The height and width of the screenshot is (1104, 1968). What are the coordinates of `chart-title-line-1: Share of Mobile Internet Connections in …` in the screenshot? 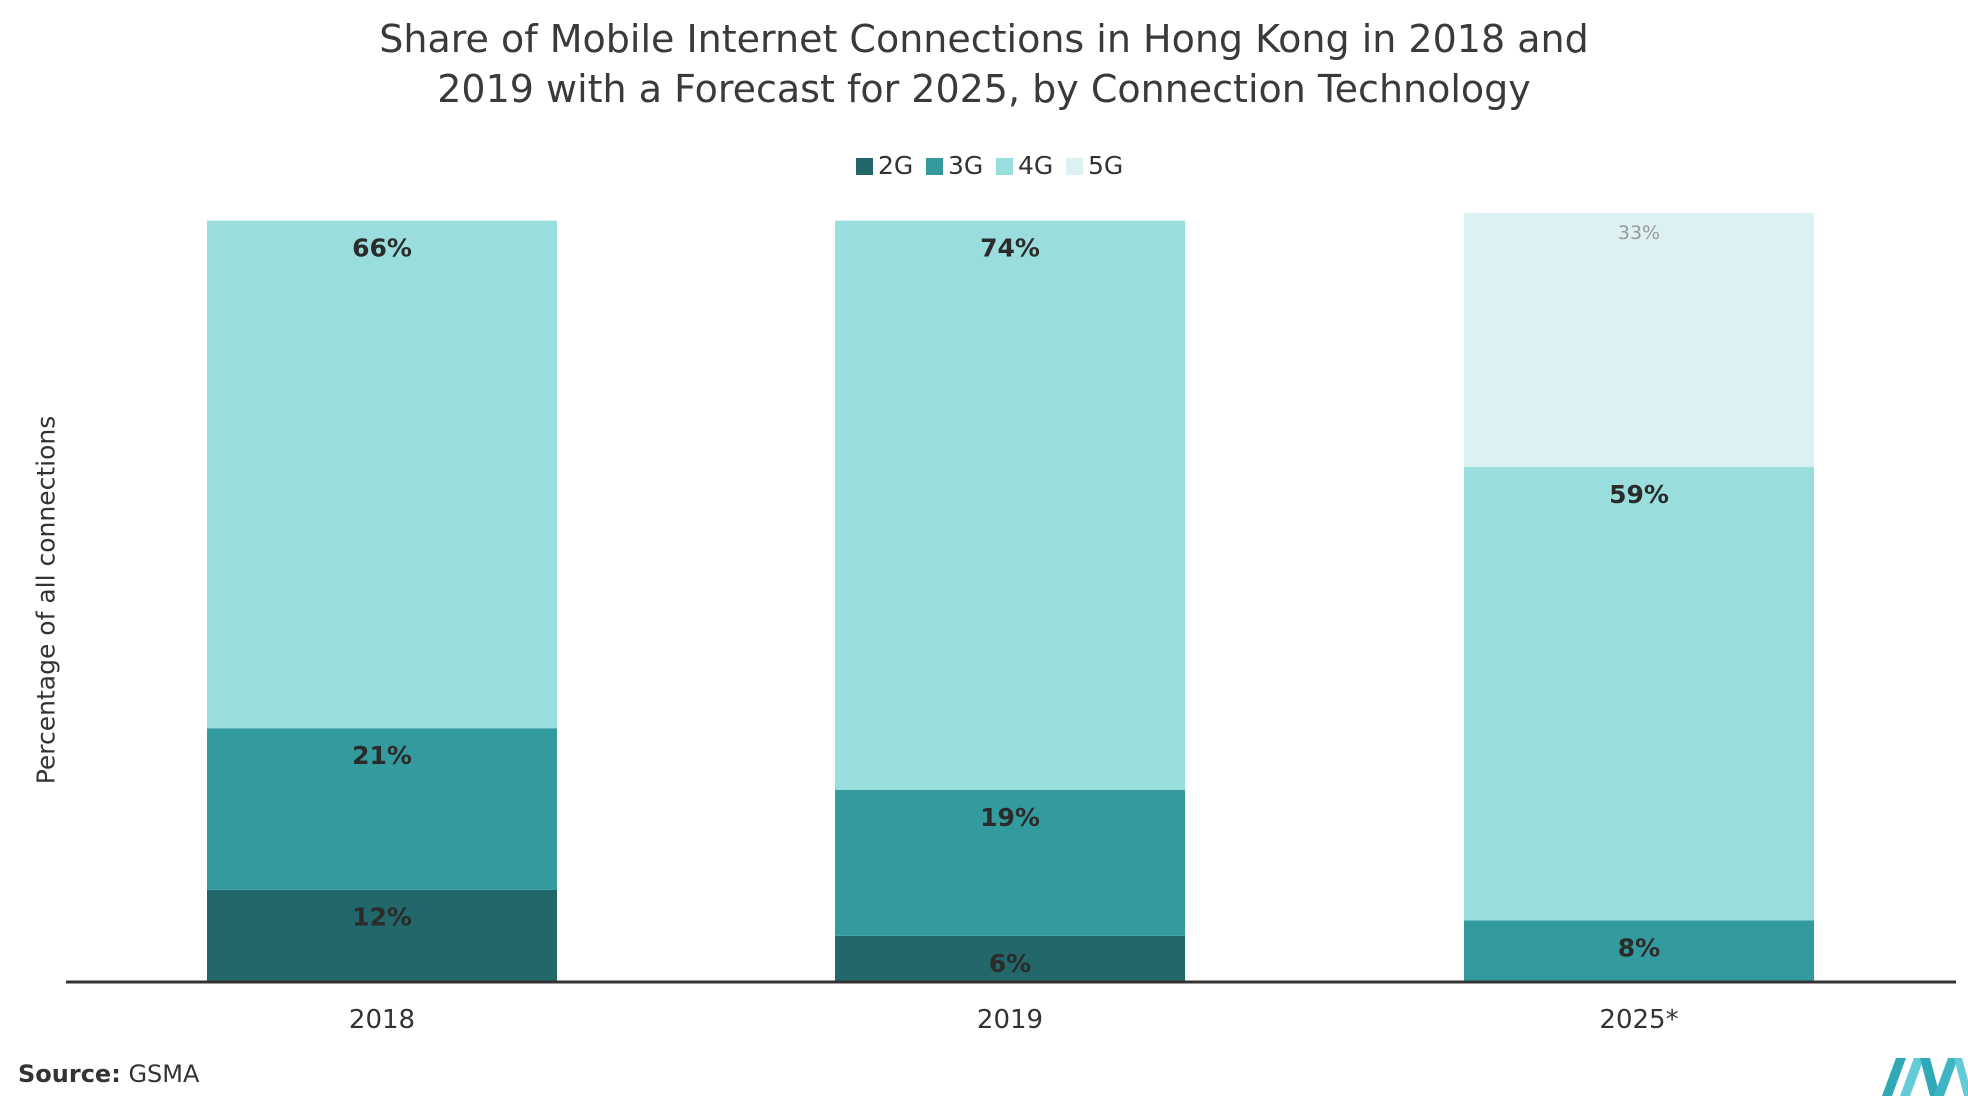 It's located at (984, 39).